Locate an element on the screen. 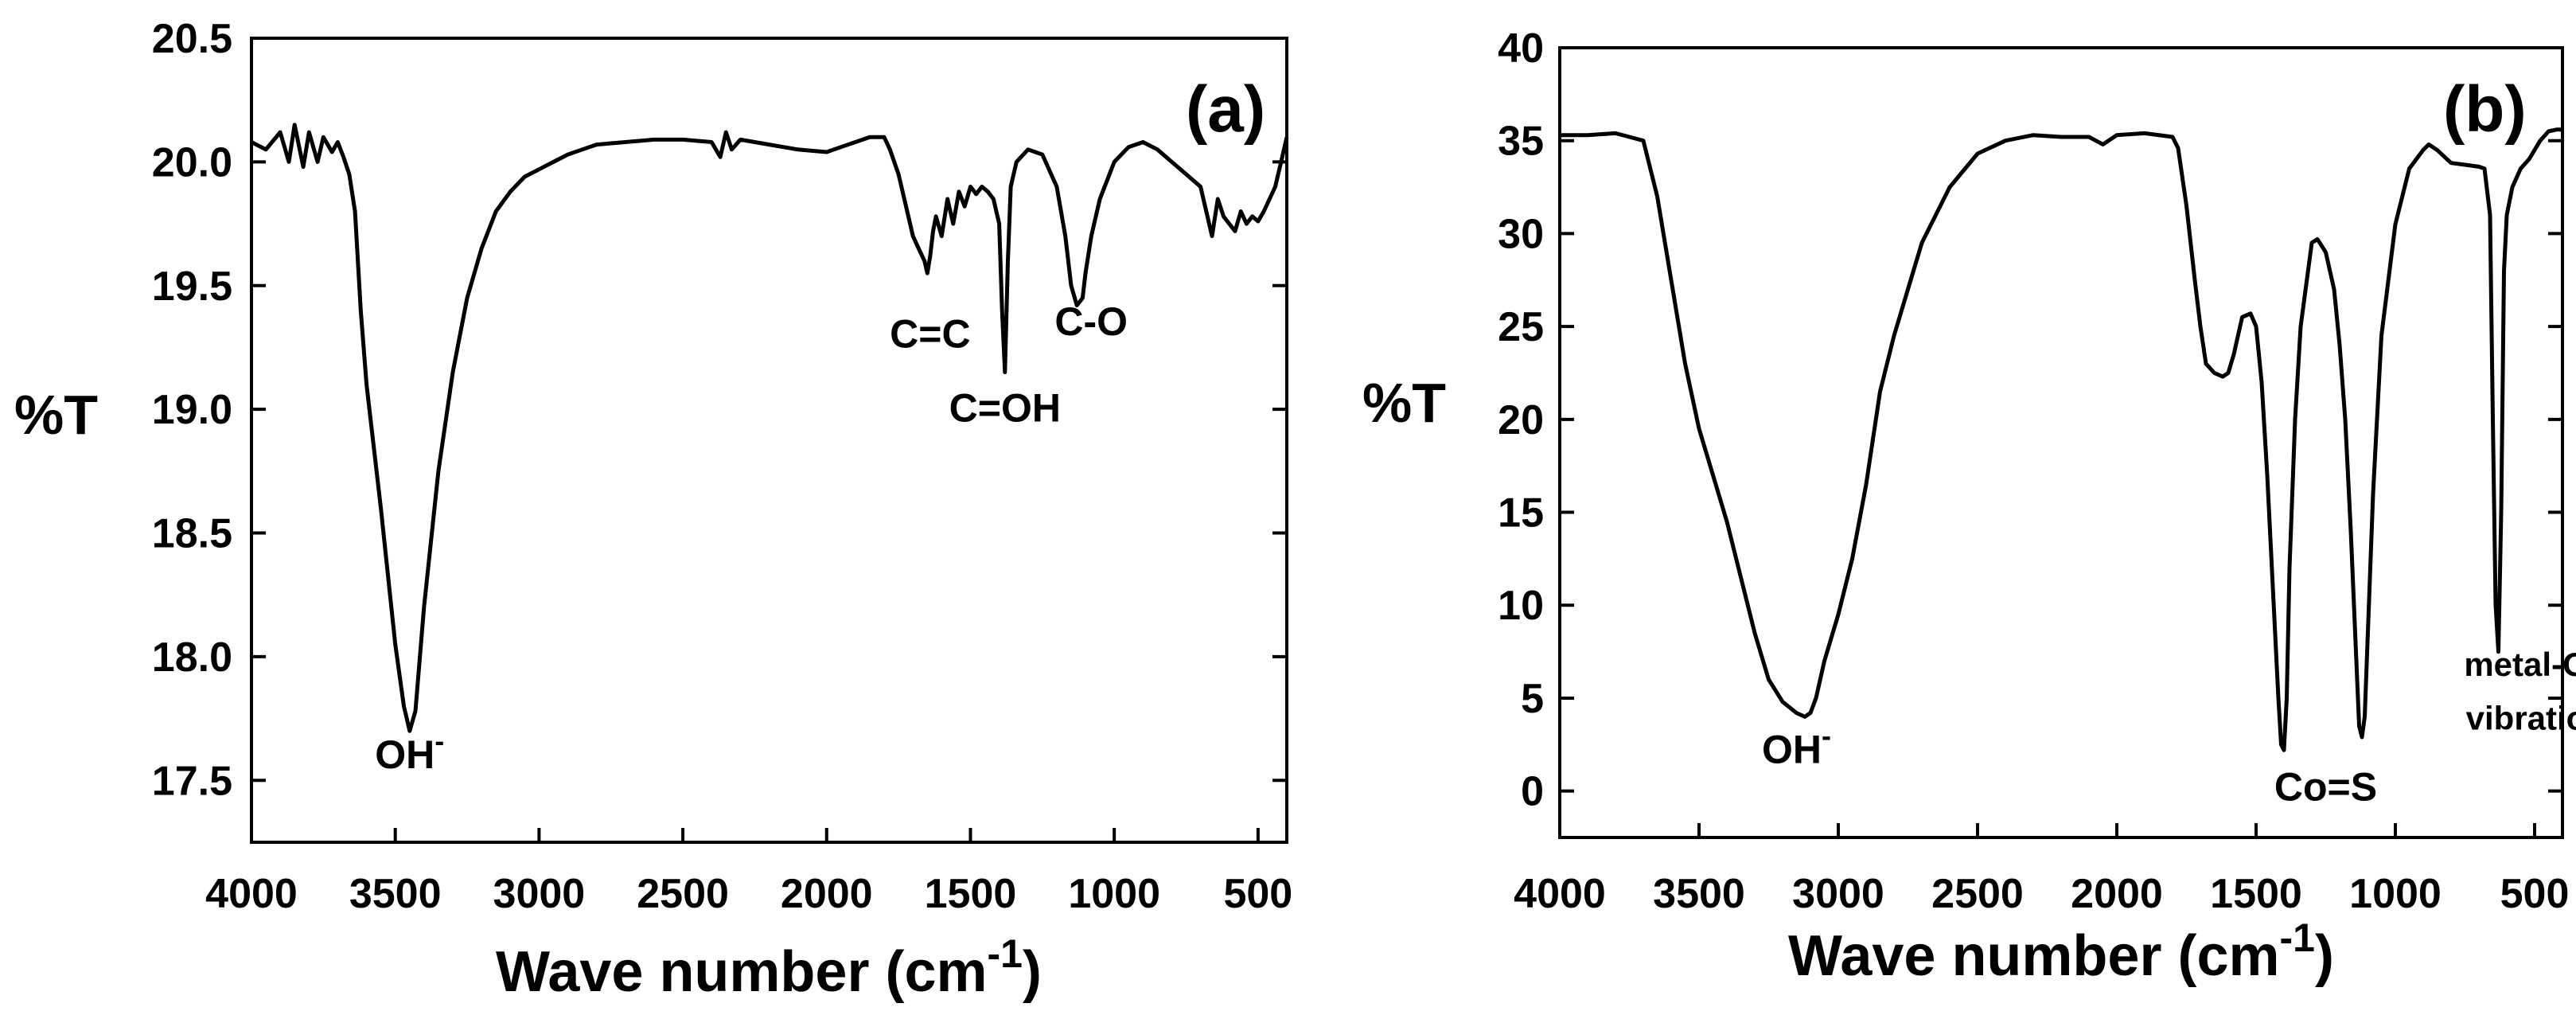 The width and height of the screenshot is (2576, 1015). annotation-label: C=OH is located at coordinates (1005, 408).